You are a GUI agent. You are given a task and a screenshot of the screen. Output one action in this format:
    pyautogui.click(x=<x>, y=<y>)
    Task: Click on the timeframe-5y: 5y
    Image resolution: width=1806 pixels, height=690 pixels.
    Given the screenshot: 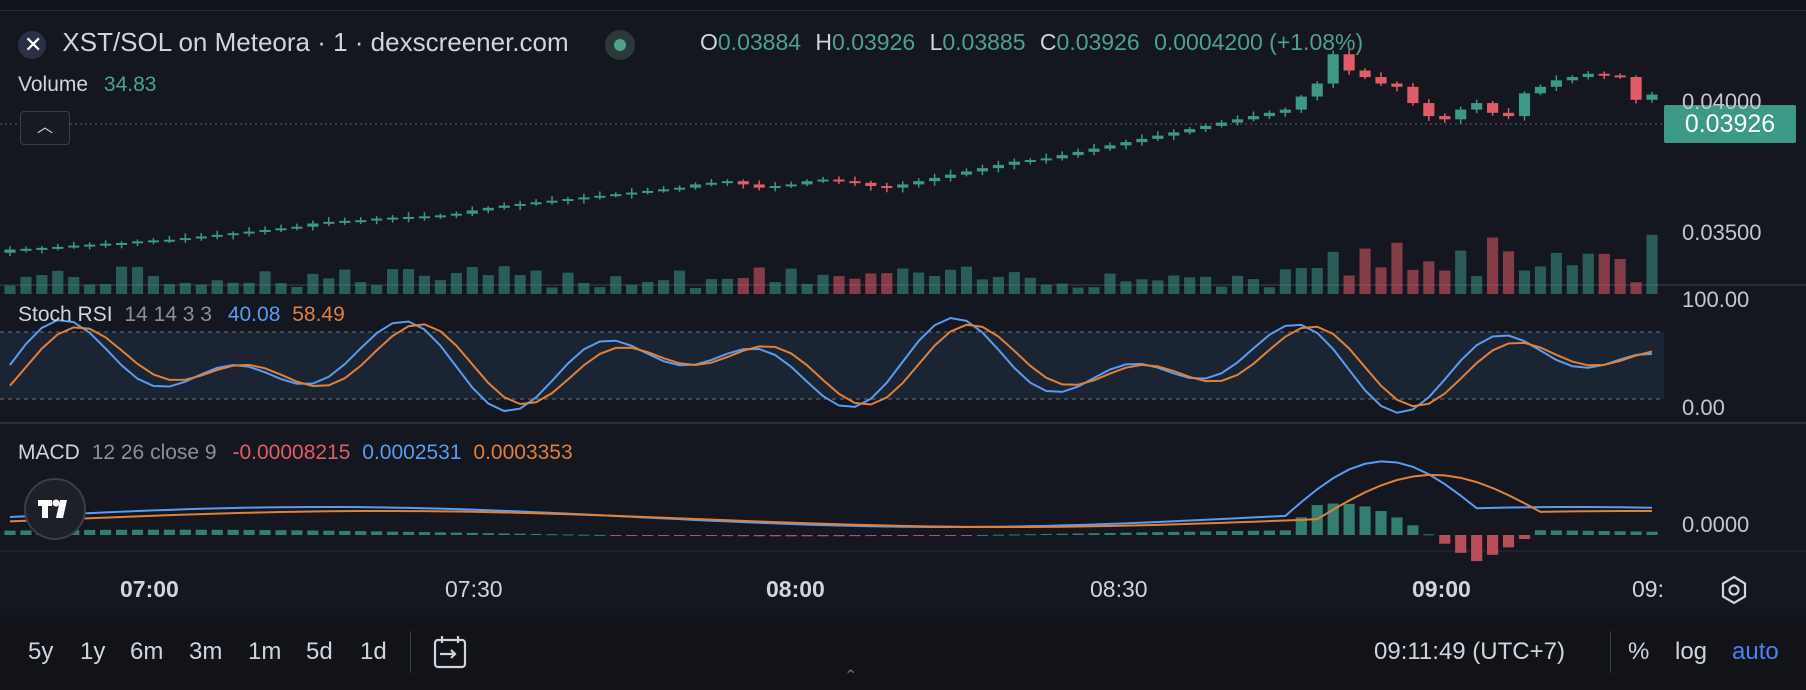 What is the action you would take?
    pyautogui.click(x=41, y=651)
    